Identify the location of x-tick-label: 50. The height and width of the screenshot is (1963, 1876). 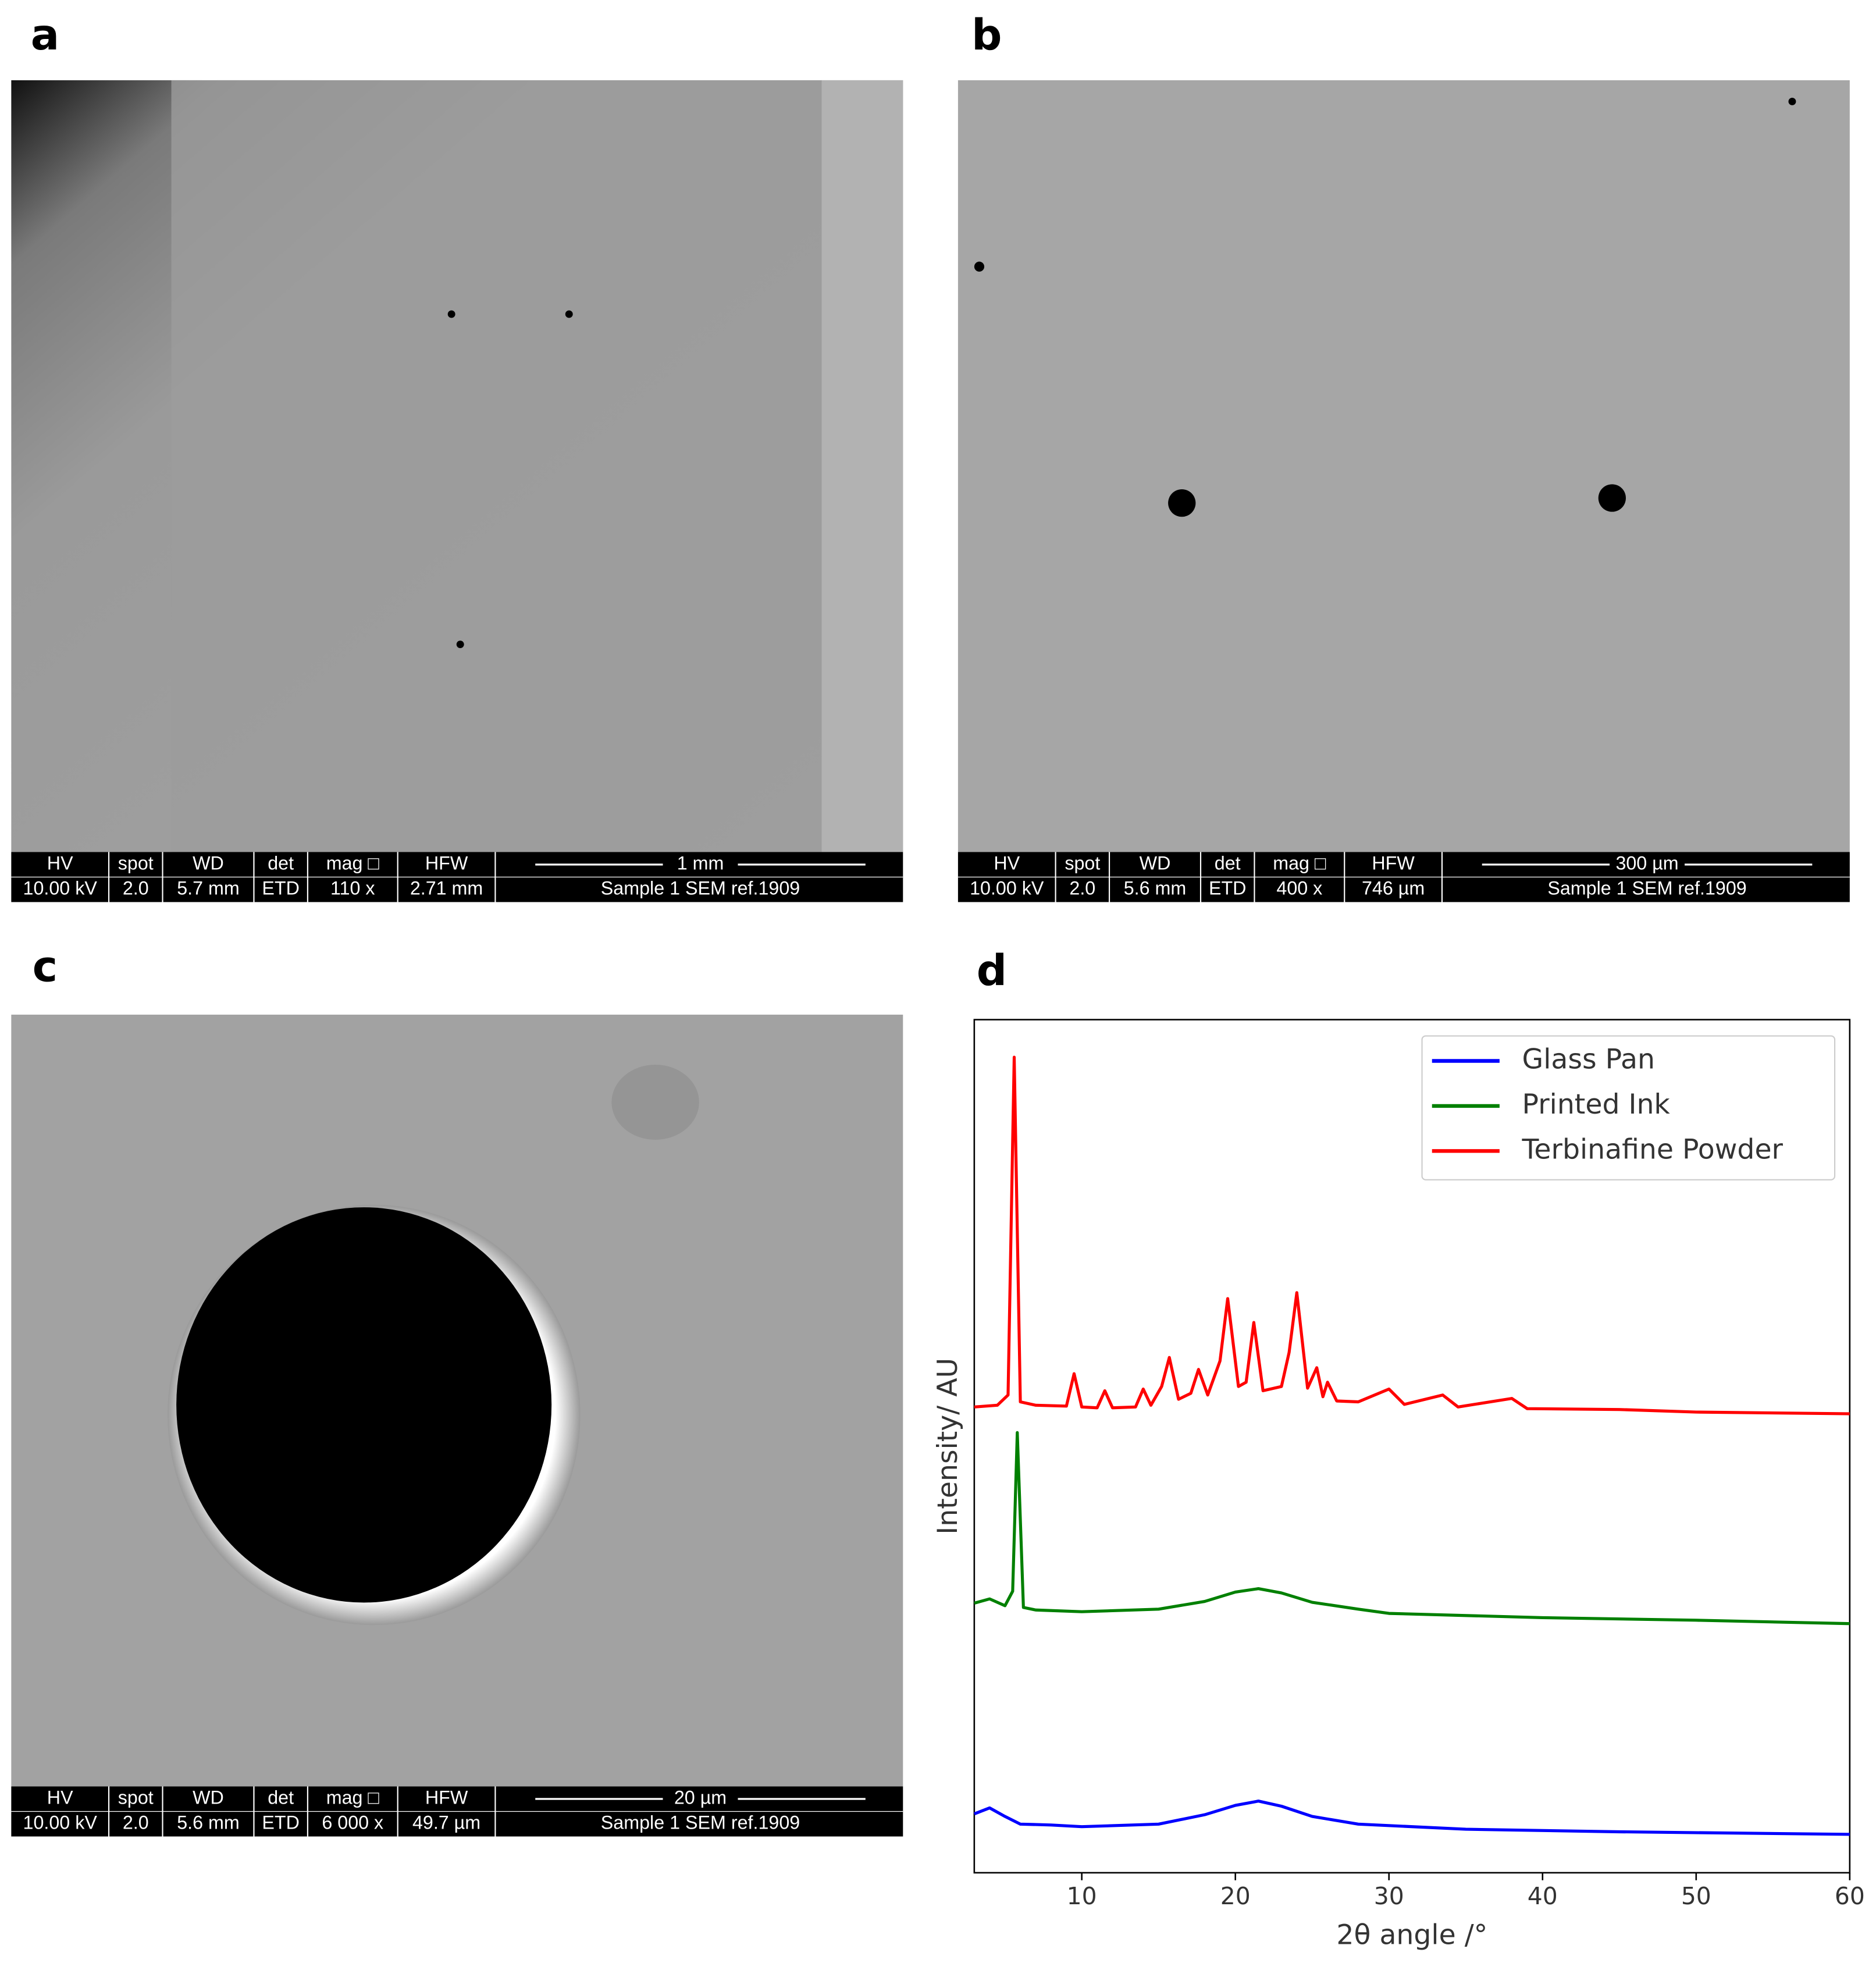
(1696, 1896).